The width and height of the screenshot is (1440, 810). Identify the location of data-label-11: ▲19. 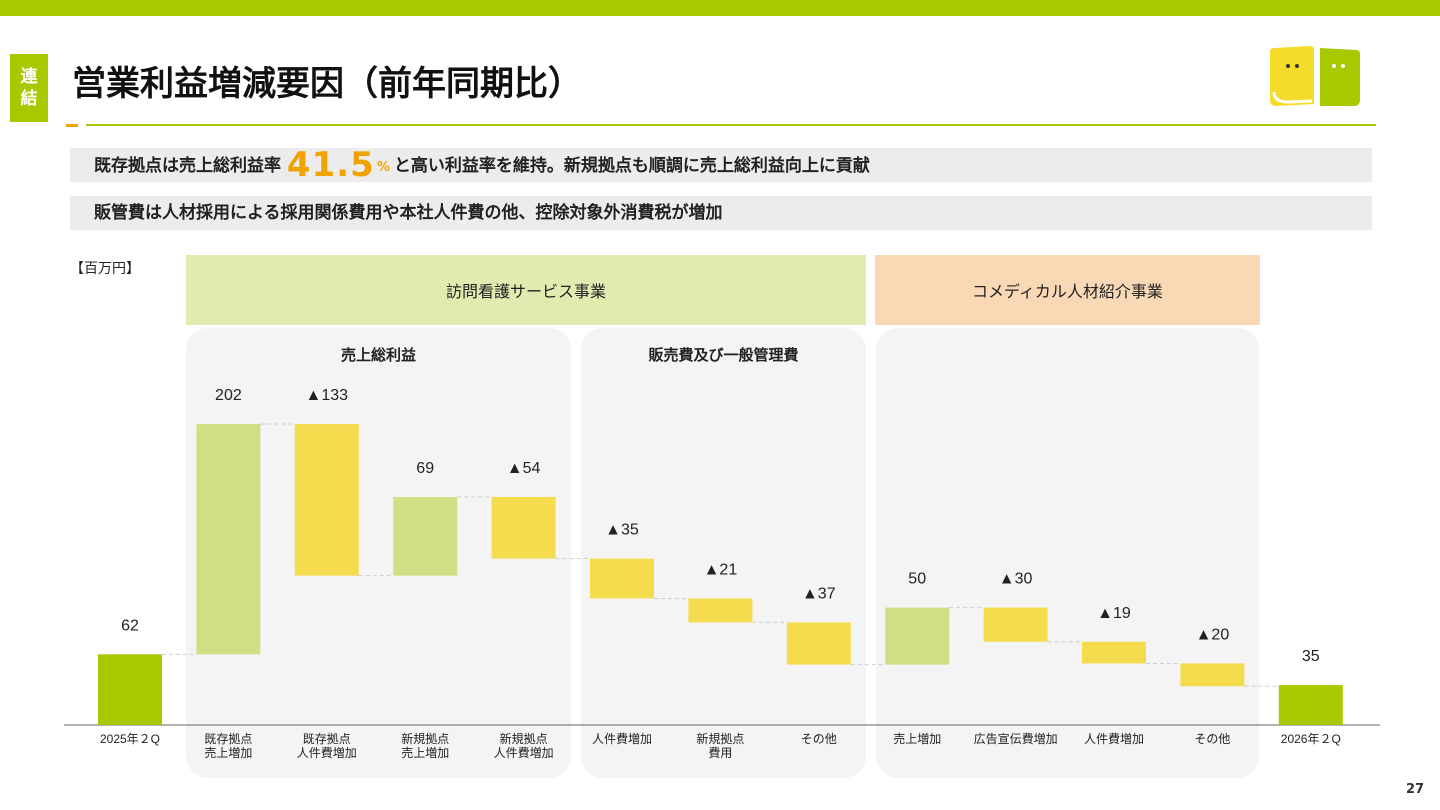
(1114, 613).